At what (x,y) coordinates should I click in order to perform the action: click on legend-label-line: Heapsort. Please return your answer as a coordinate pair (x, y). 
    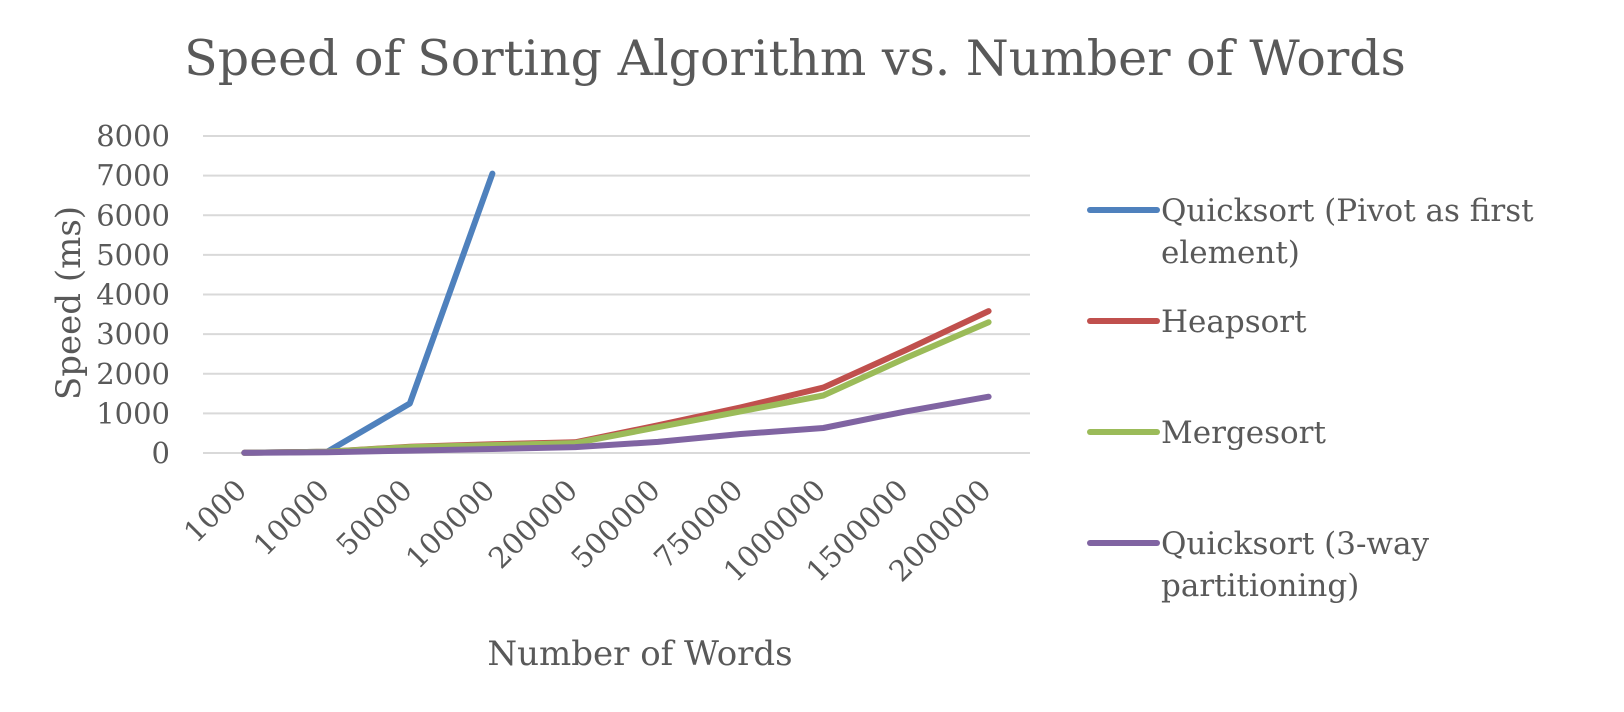
    Looking at the image, I should click on (1234, 322).